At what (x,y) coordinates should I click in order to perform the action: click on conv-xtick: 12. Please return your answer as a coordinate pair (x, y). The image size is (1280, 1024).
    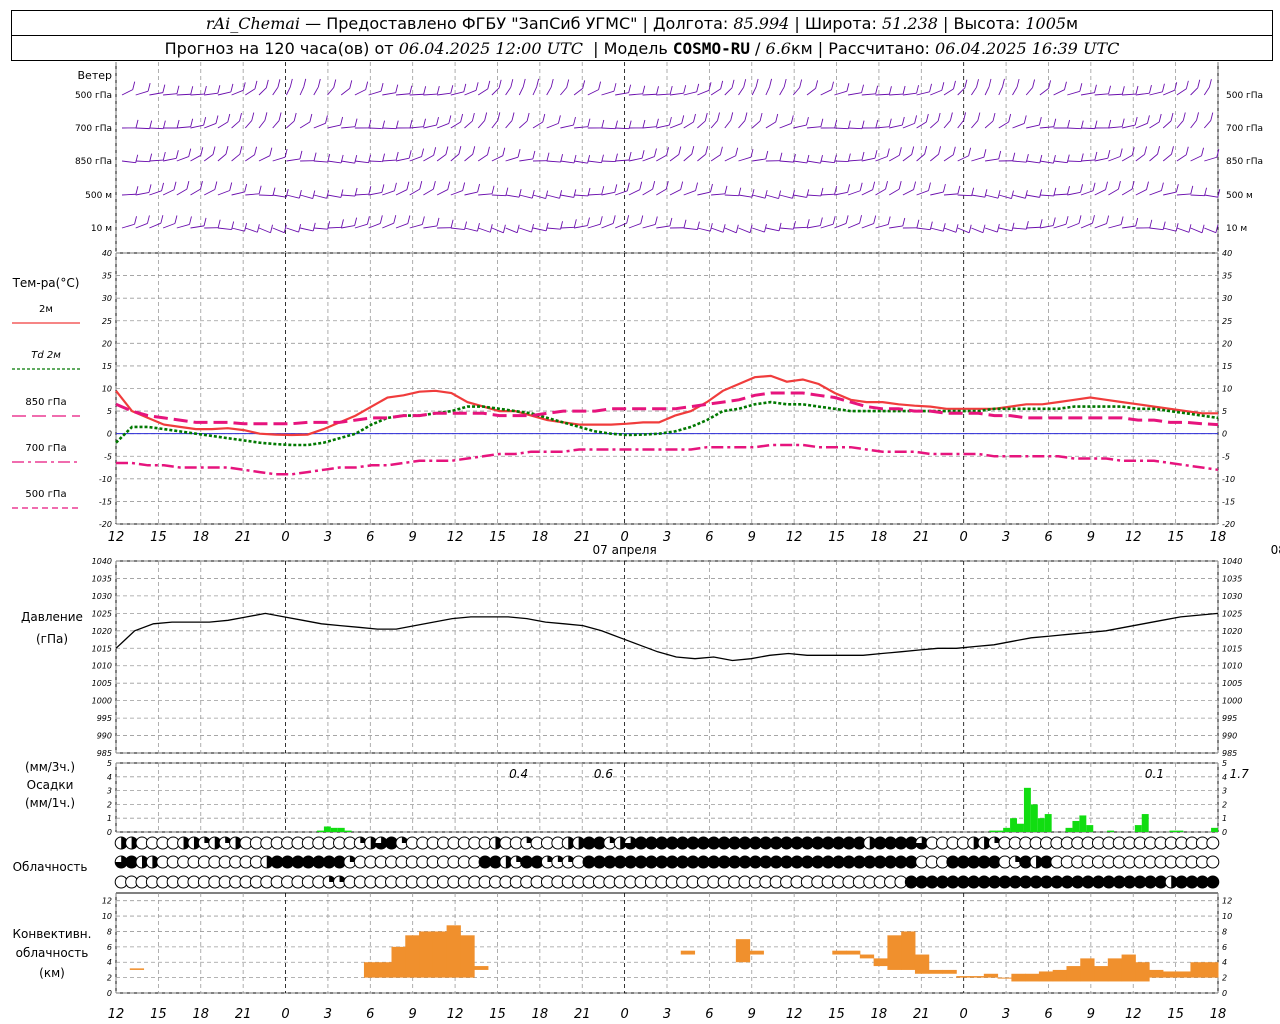
    Looking at the image, I should click on (455, 1014).